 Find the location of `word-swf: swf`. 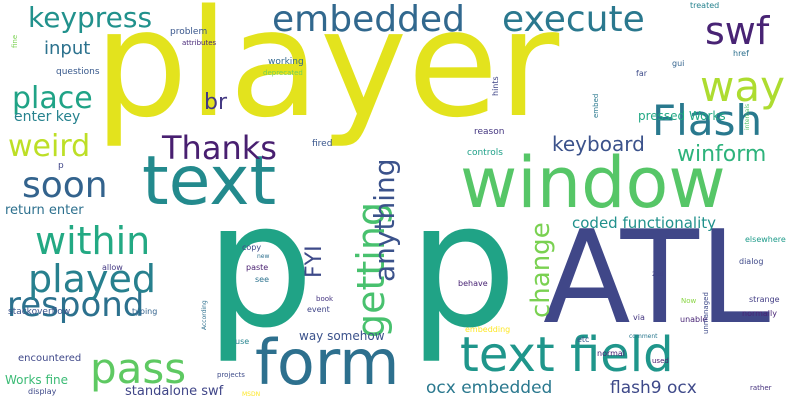

word-swf: swf is located at coordinates (737, 31).